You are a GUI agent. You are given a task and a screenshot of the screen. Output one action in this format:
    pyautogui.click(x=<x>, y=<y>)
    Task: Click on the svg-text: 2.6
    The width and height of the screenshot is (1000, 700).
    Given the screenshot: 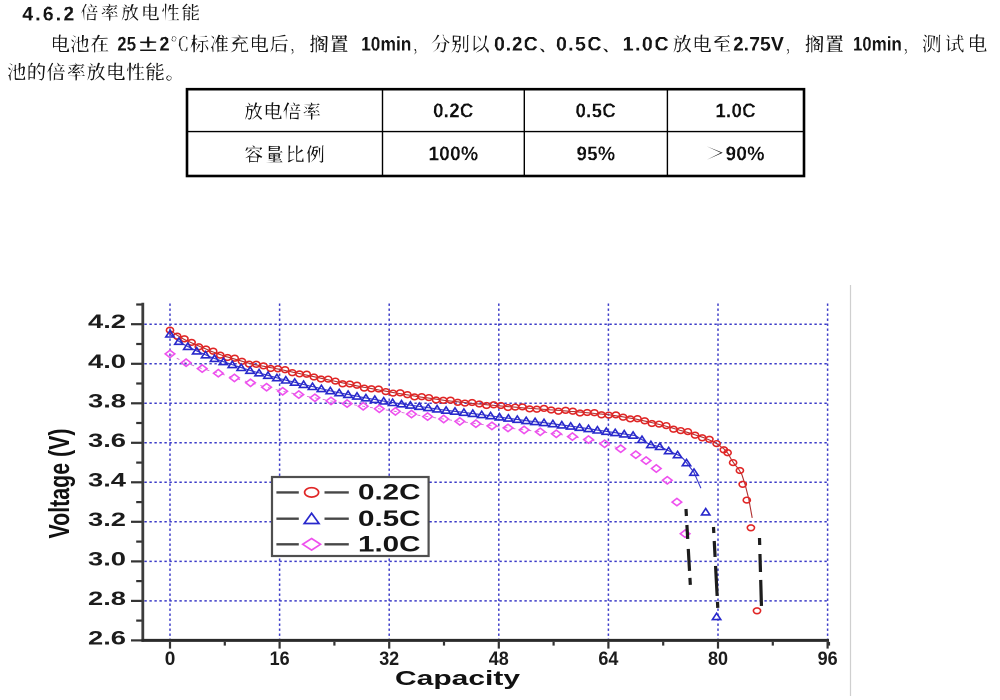 What is the action you would take?
    pyautogui.click(x=107, y=638)
    